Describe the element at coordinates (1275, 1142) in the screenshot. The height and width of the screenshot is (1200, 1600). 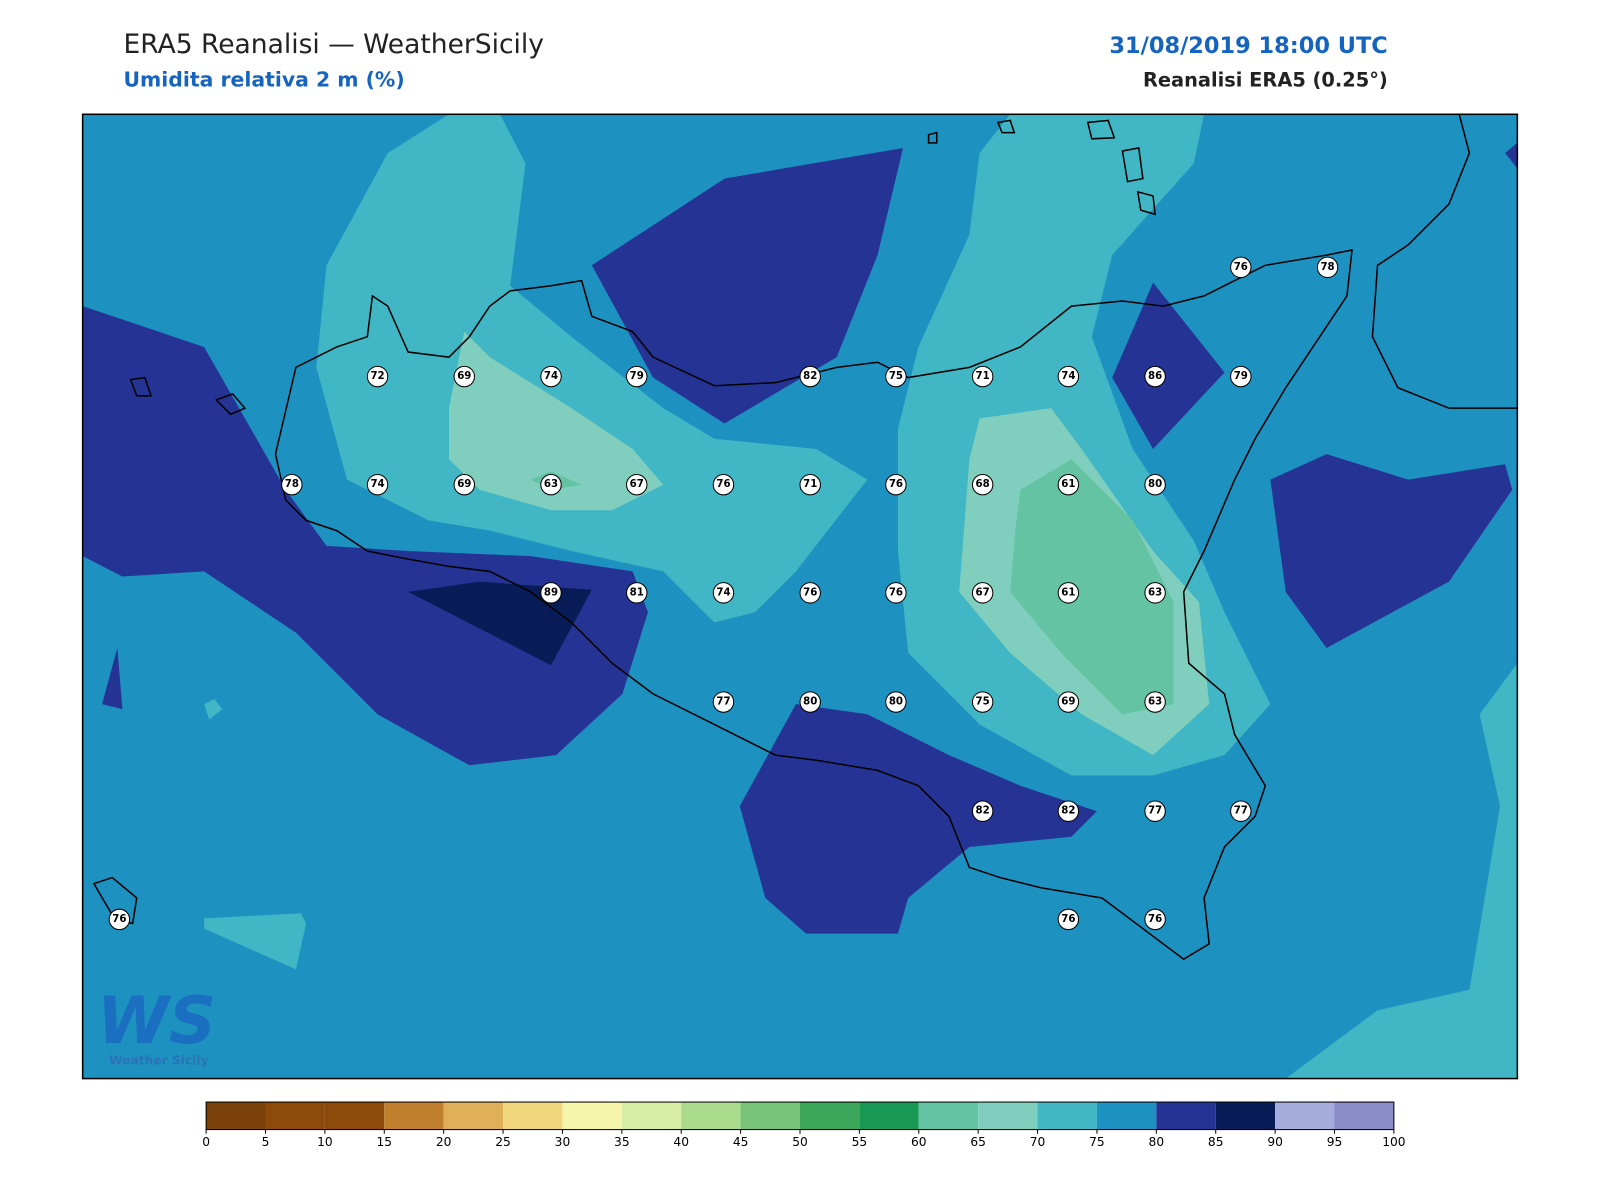
I see `colorbar-tick-label: 90` at that location.